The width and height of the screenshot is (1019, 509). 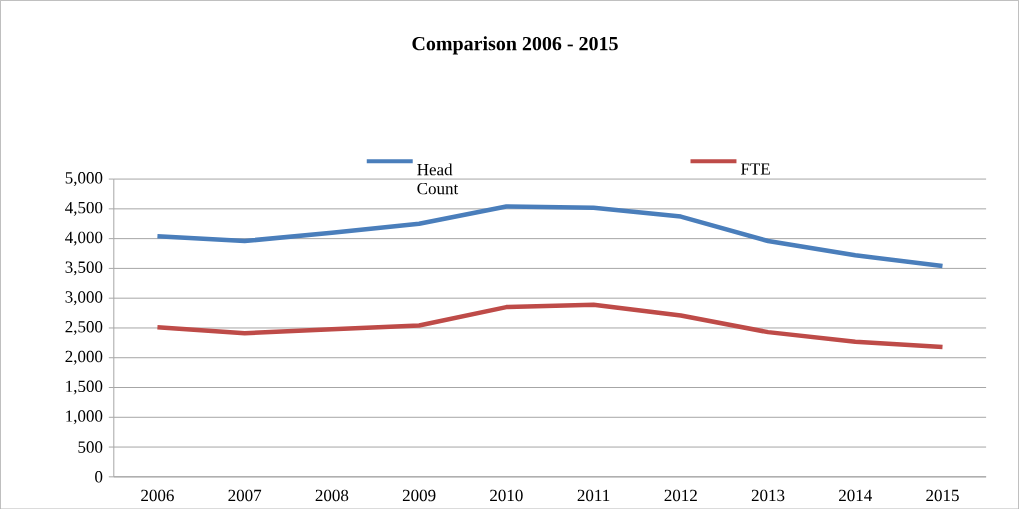 I want to click on x-tick-label: 2012, so click(x=680, y=495).